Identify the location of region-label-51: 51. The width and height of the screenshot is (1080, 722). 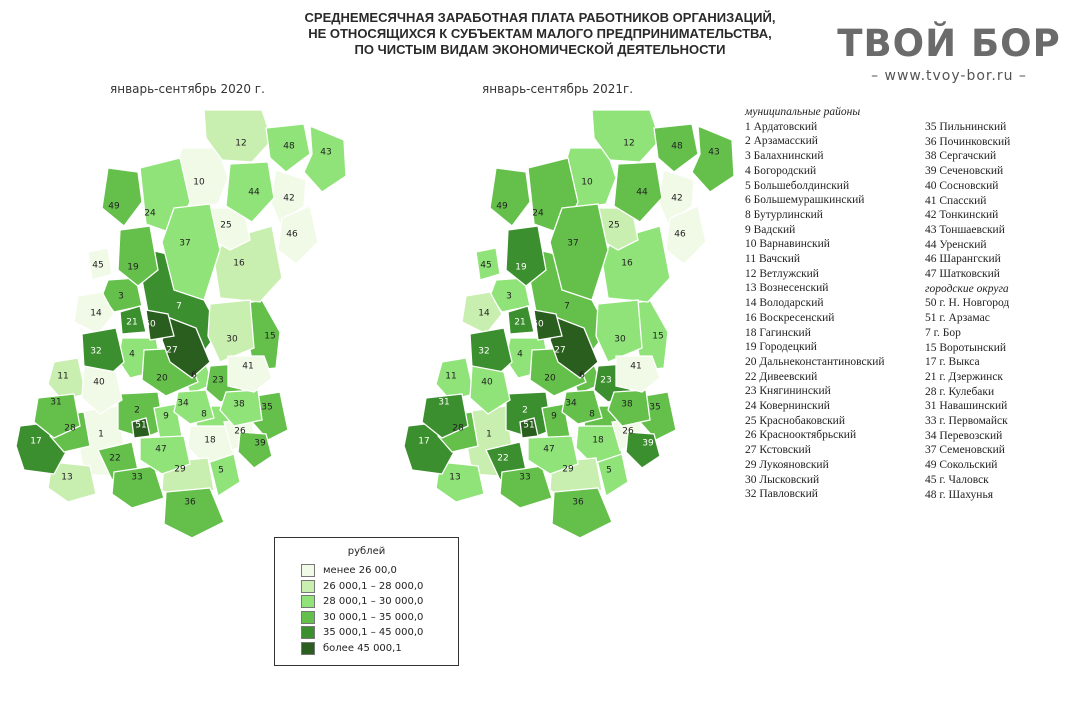
(140, 426).